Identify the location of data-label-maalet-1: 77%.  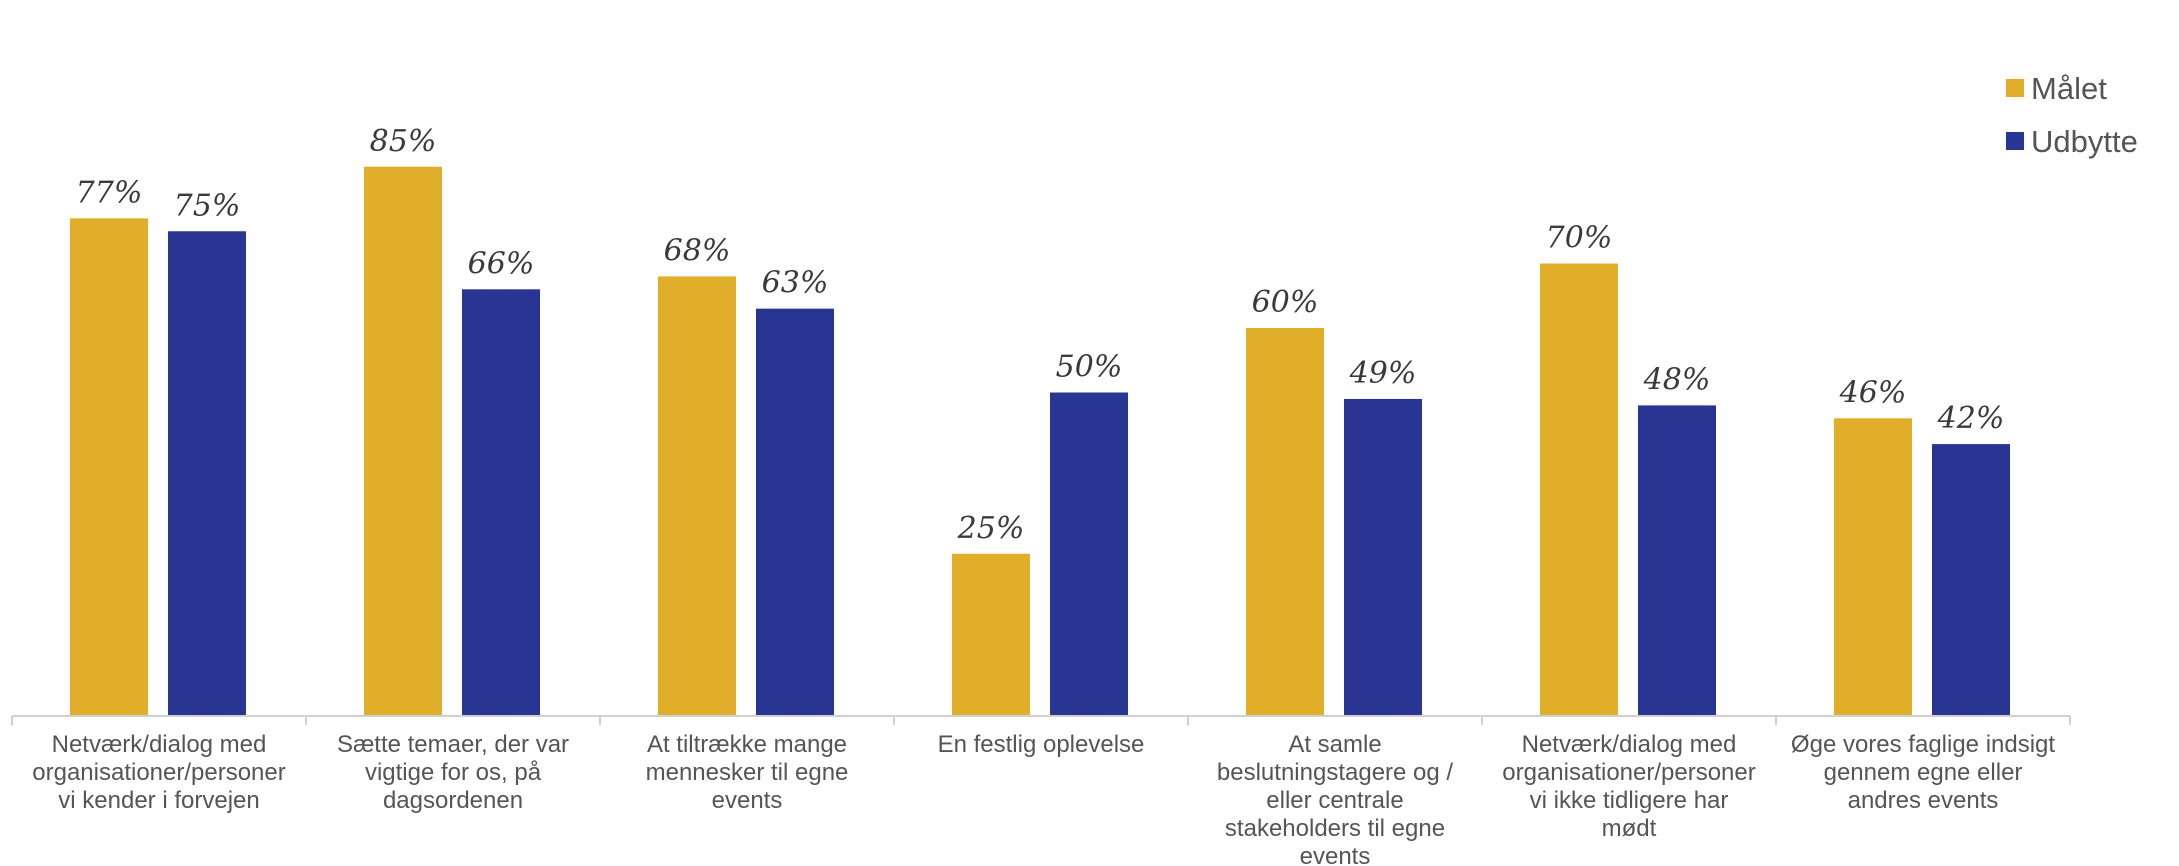
(109, 192).